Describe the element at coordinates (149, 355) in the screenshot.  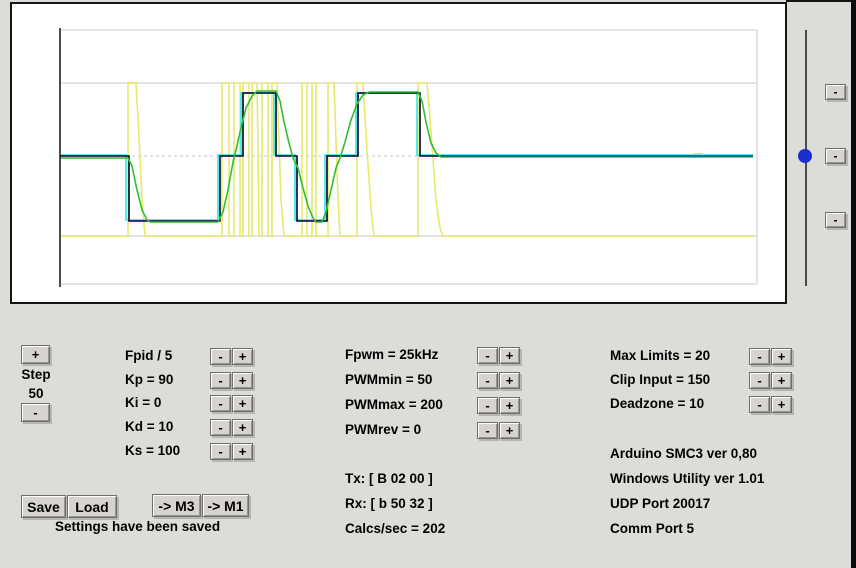
I see `param-label-fpid: Fpid / 5` at that location.